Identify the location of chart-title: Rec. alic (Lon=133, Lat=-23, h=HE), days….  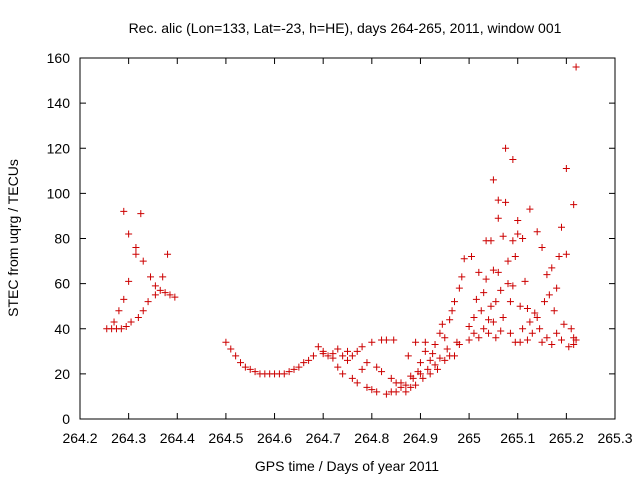
(345, 28).